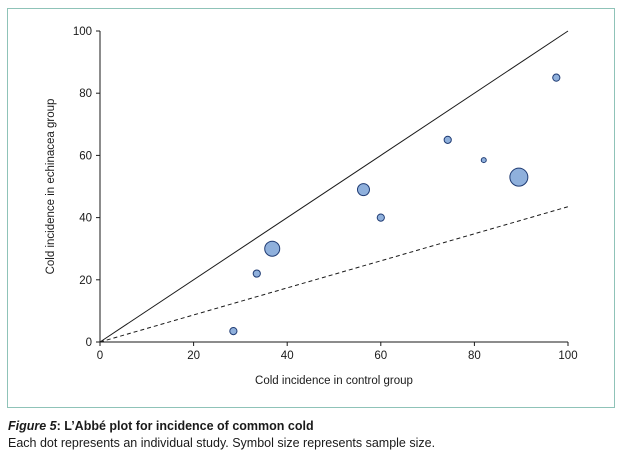 The width and height of the screenshot is (624, 459). I want to click on y-tick-label: 80, so click(85, 94).